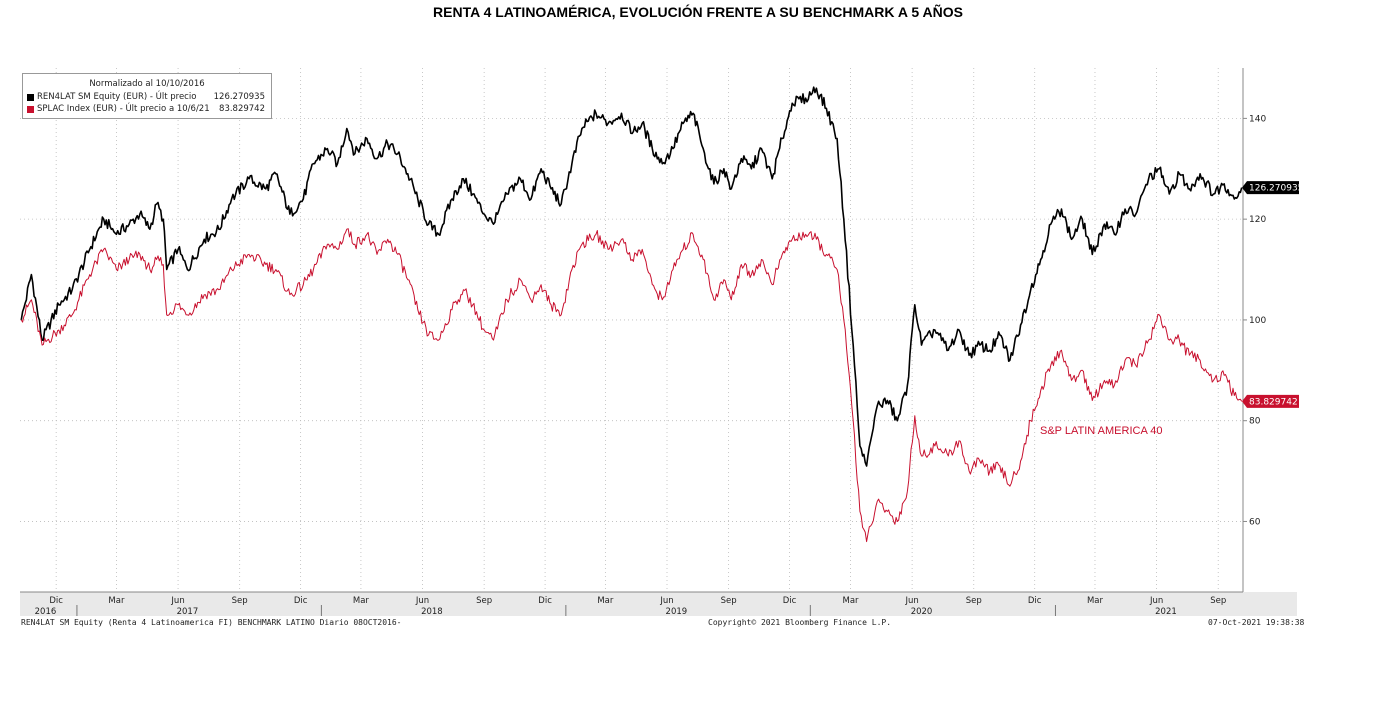  What do you see at coordinates (46, 612) in the screenshot?
I see `x-year-label: 2016` at bounding box center [46, 612].